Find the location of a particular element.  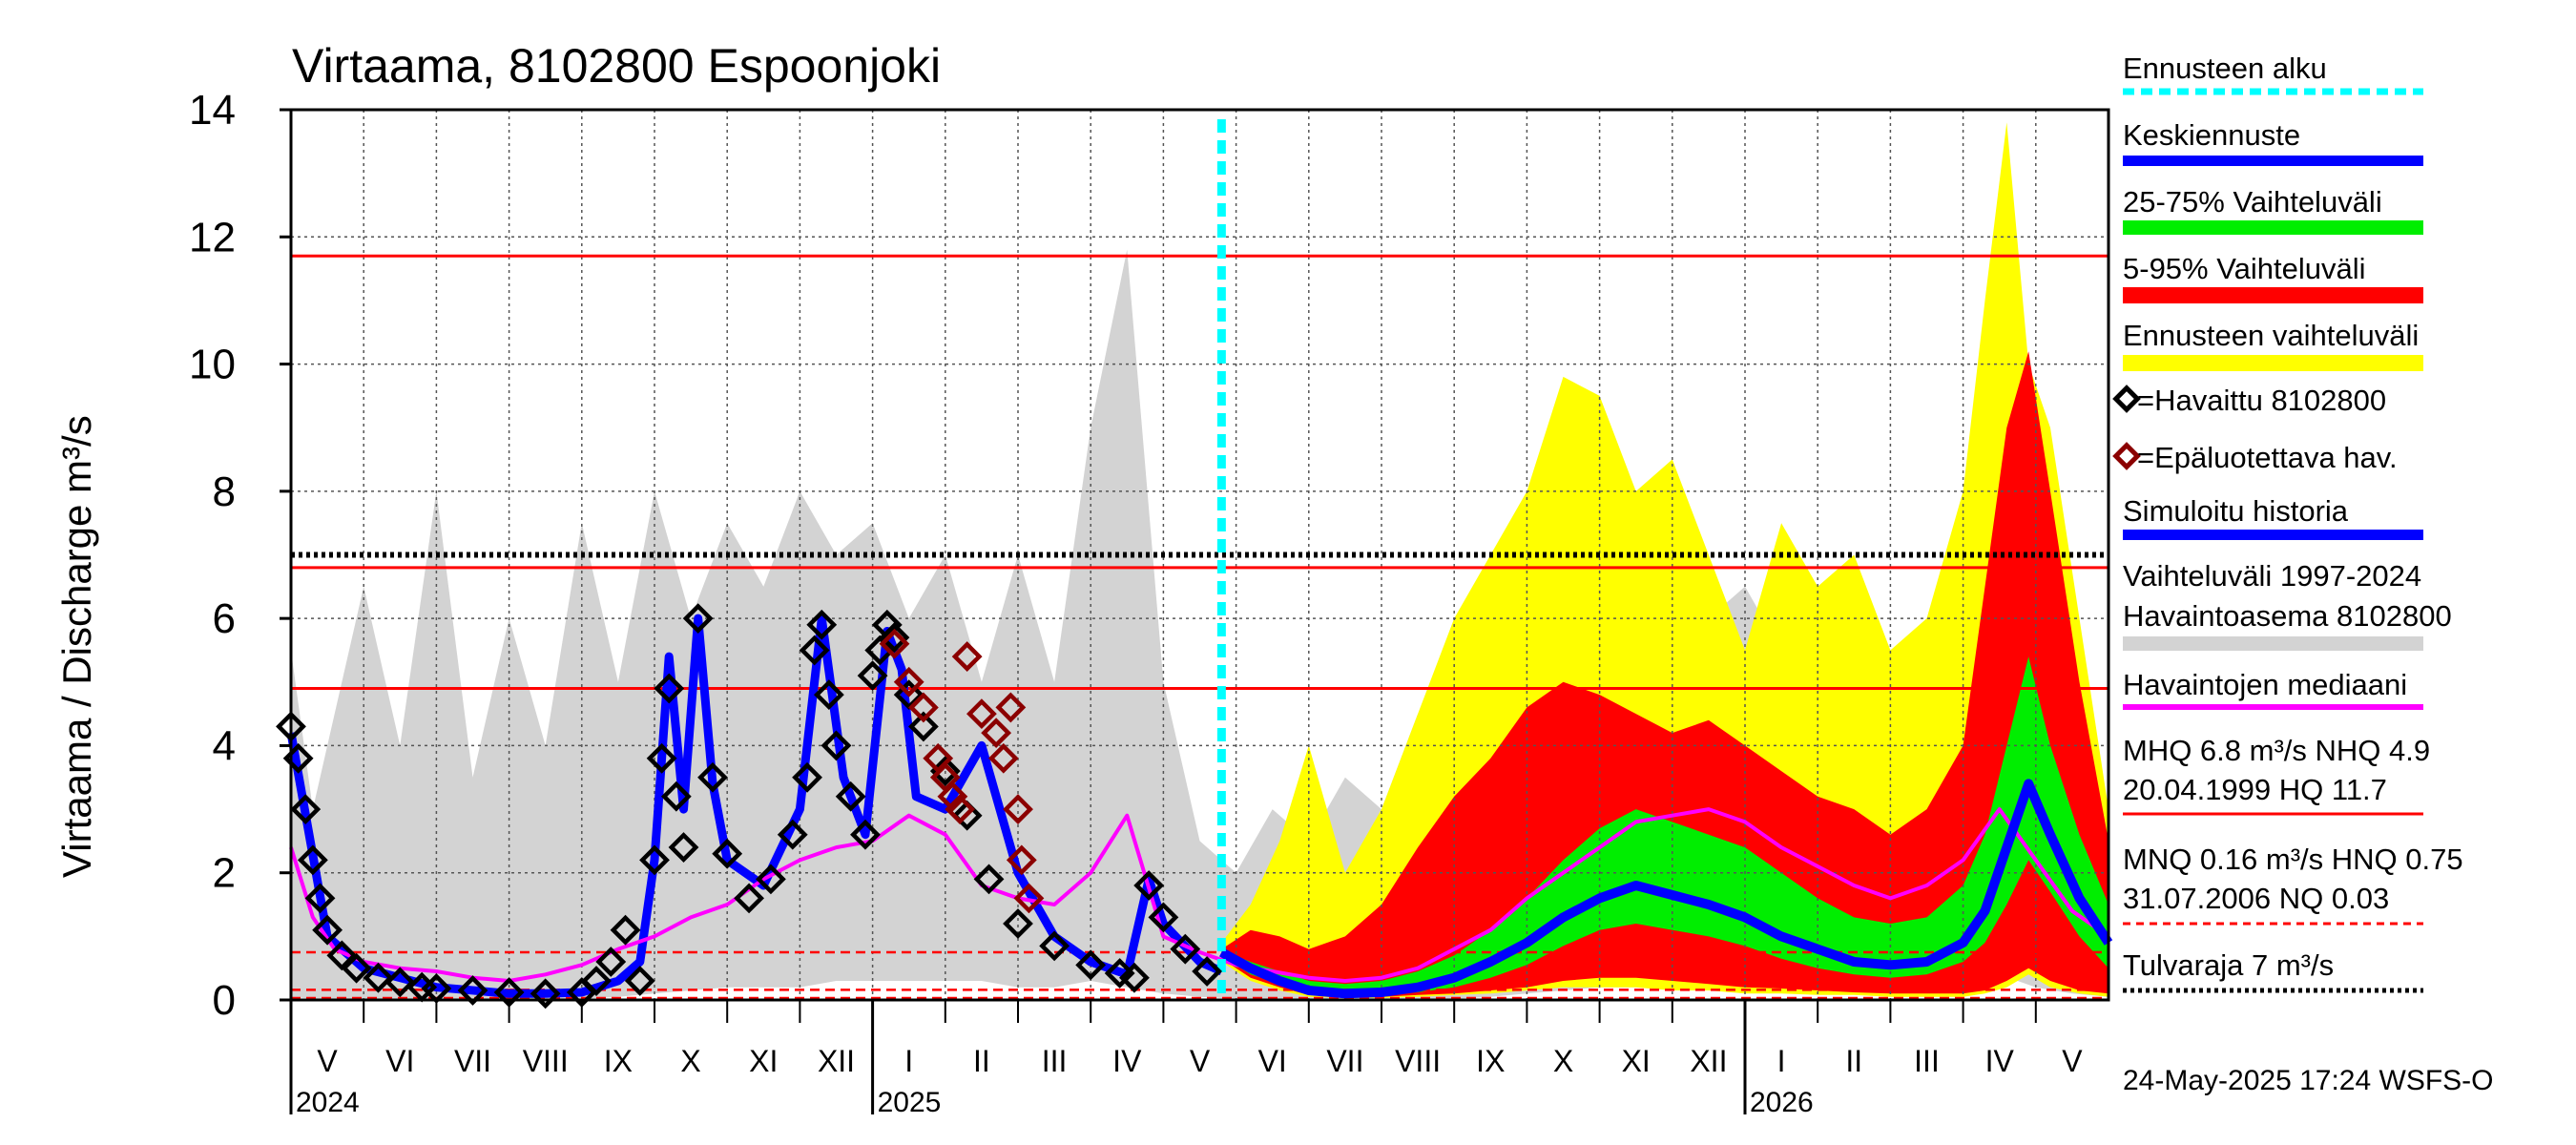

legend-band-5-95-swatch is located at coordinates (2273, 295).